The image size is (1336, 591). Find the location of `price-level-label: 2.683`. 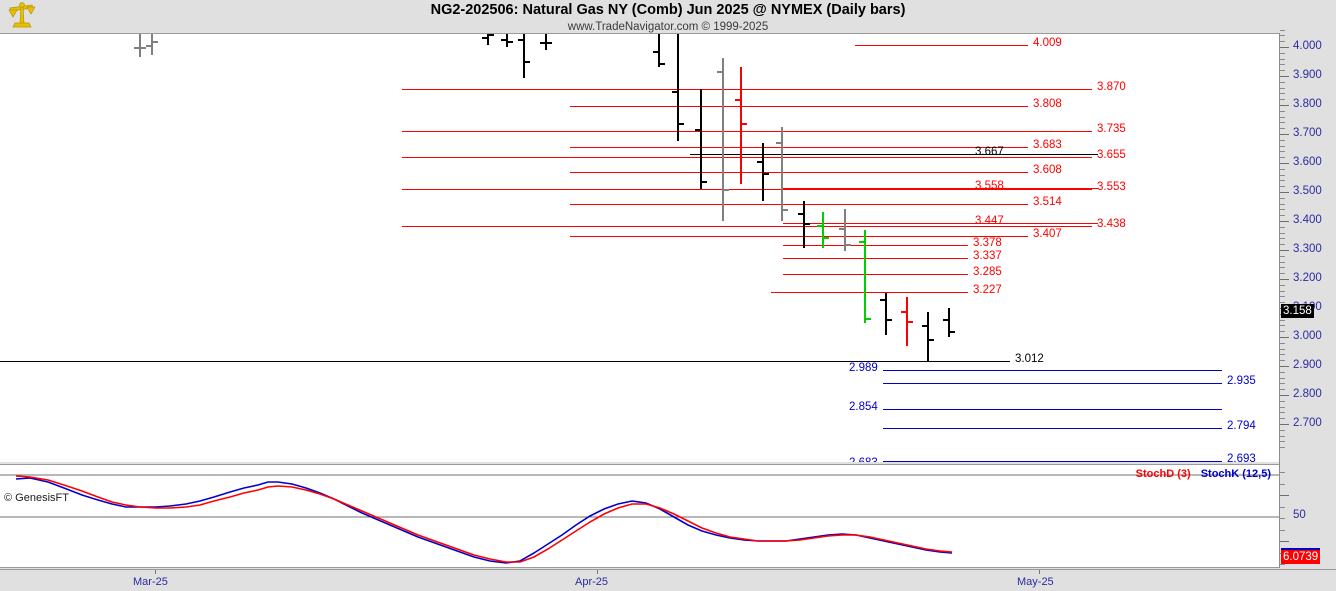

price-level-label: 2.683 is located at coordinates (863, 459).